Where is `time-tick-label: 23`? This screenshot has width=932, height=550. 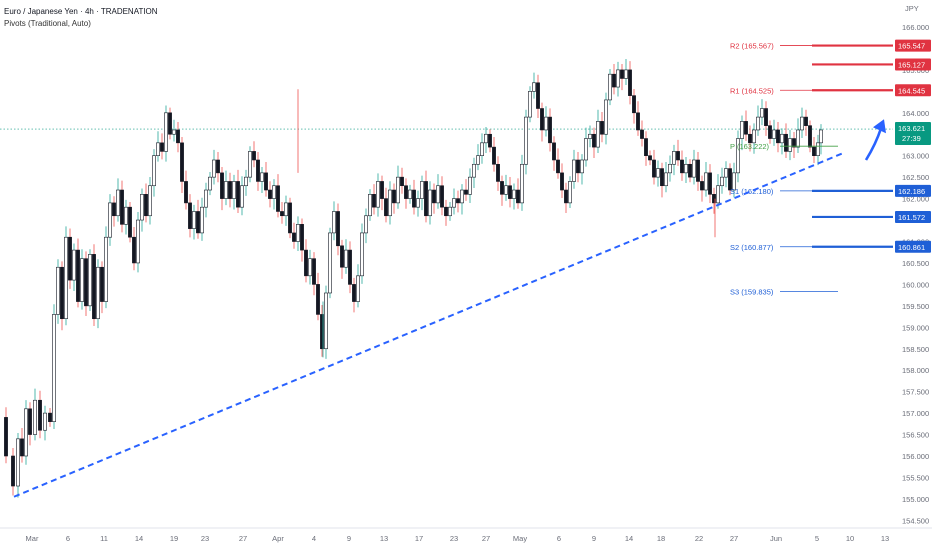
time-tick-label: 23 is located at coordinates (454, 538).